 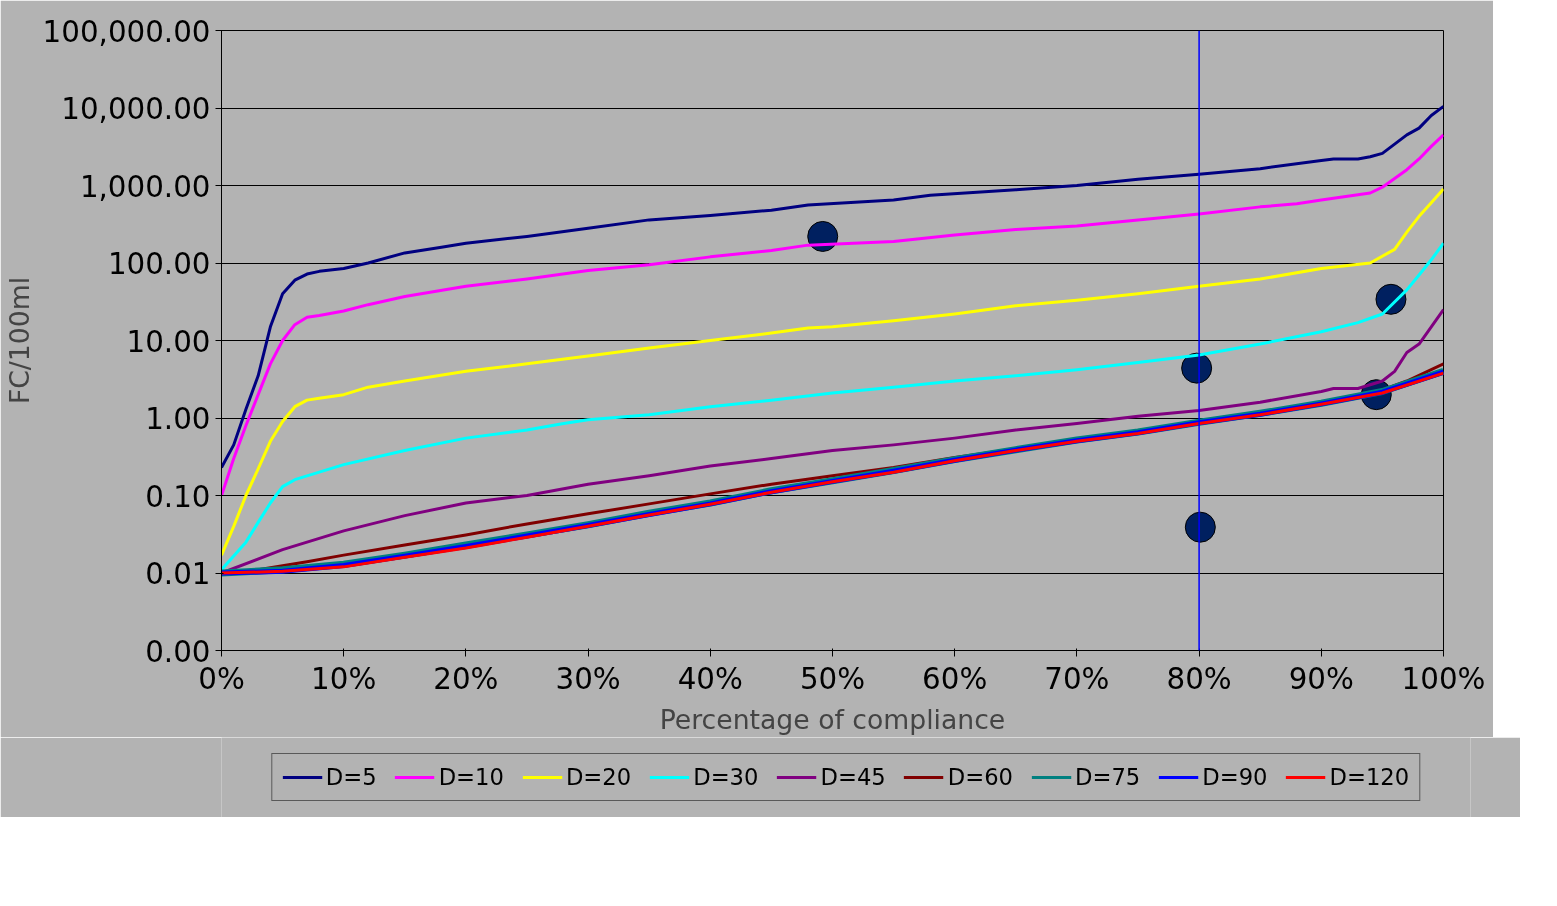 What do you see at coordinates (1077, 678) in the screenshot?
I see `x-tick-label: 70%` at bounding box center [1077, 678].